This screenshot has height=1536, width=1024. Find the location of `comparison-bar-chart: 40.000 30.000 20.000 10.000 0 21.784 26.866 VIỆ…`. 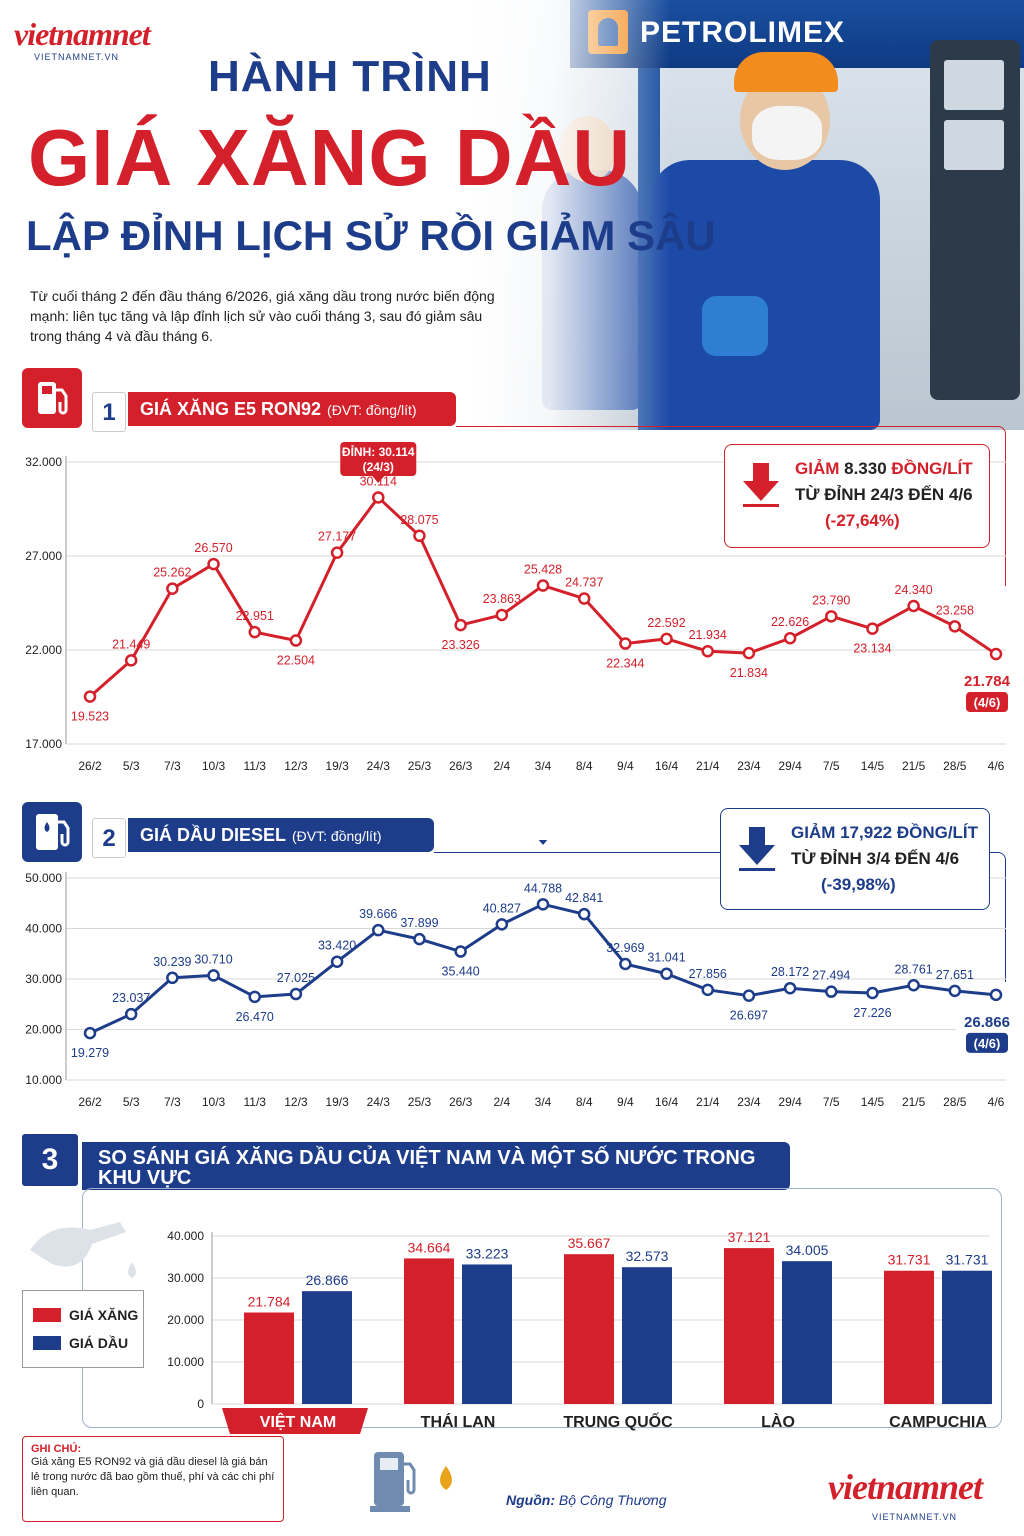

comparison-bar-chart: 40.000 30.000 20.000 10.000 0 21.784 26.866 VIỆ… is located at coordinates (579, 1331).